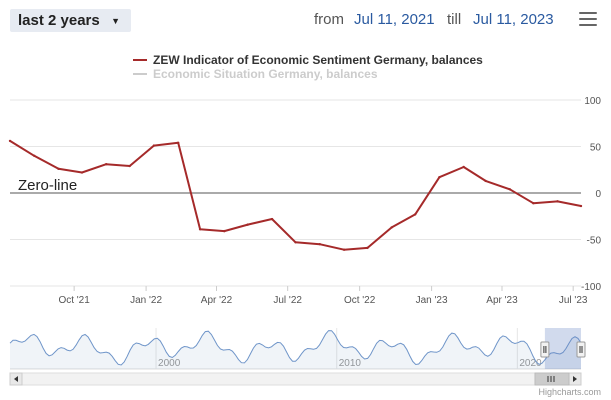  What do you see at coordinates (169, 363) in the screenshot?
I see `navigator-tick-label: 2000` at bounding box center [169, 363].